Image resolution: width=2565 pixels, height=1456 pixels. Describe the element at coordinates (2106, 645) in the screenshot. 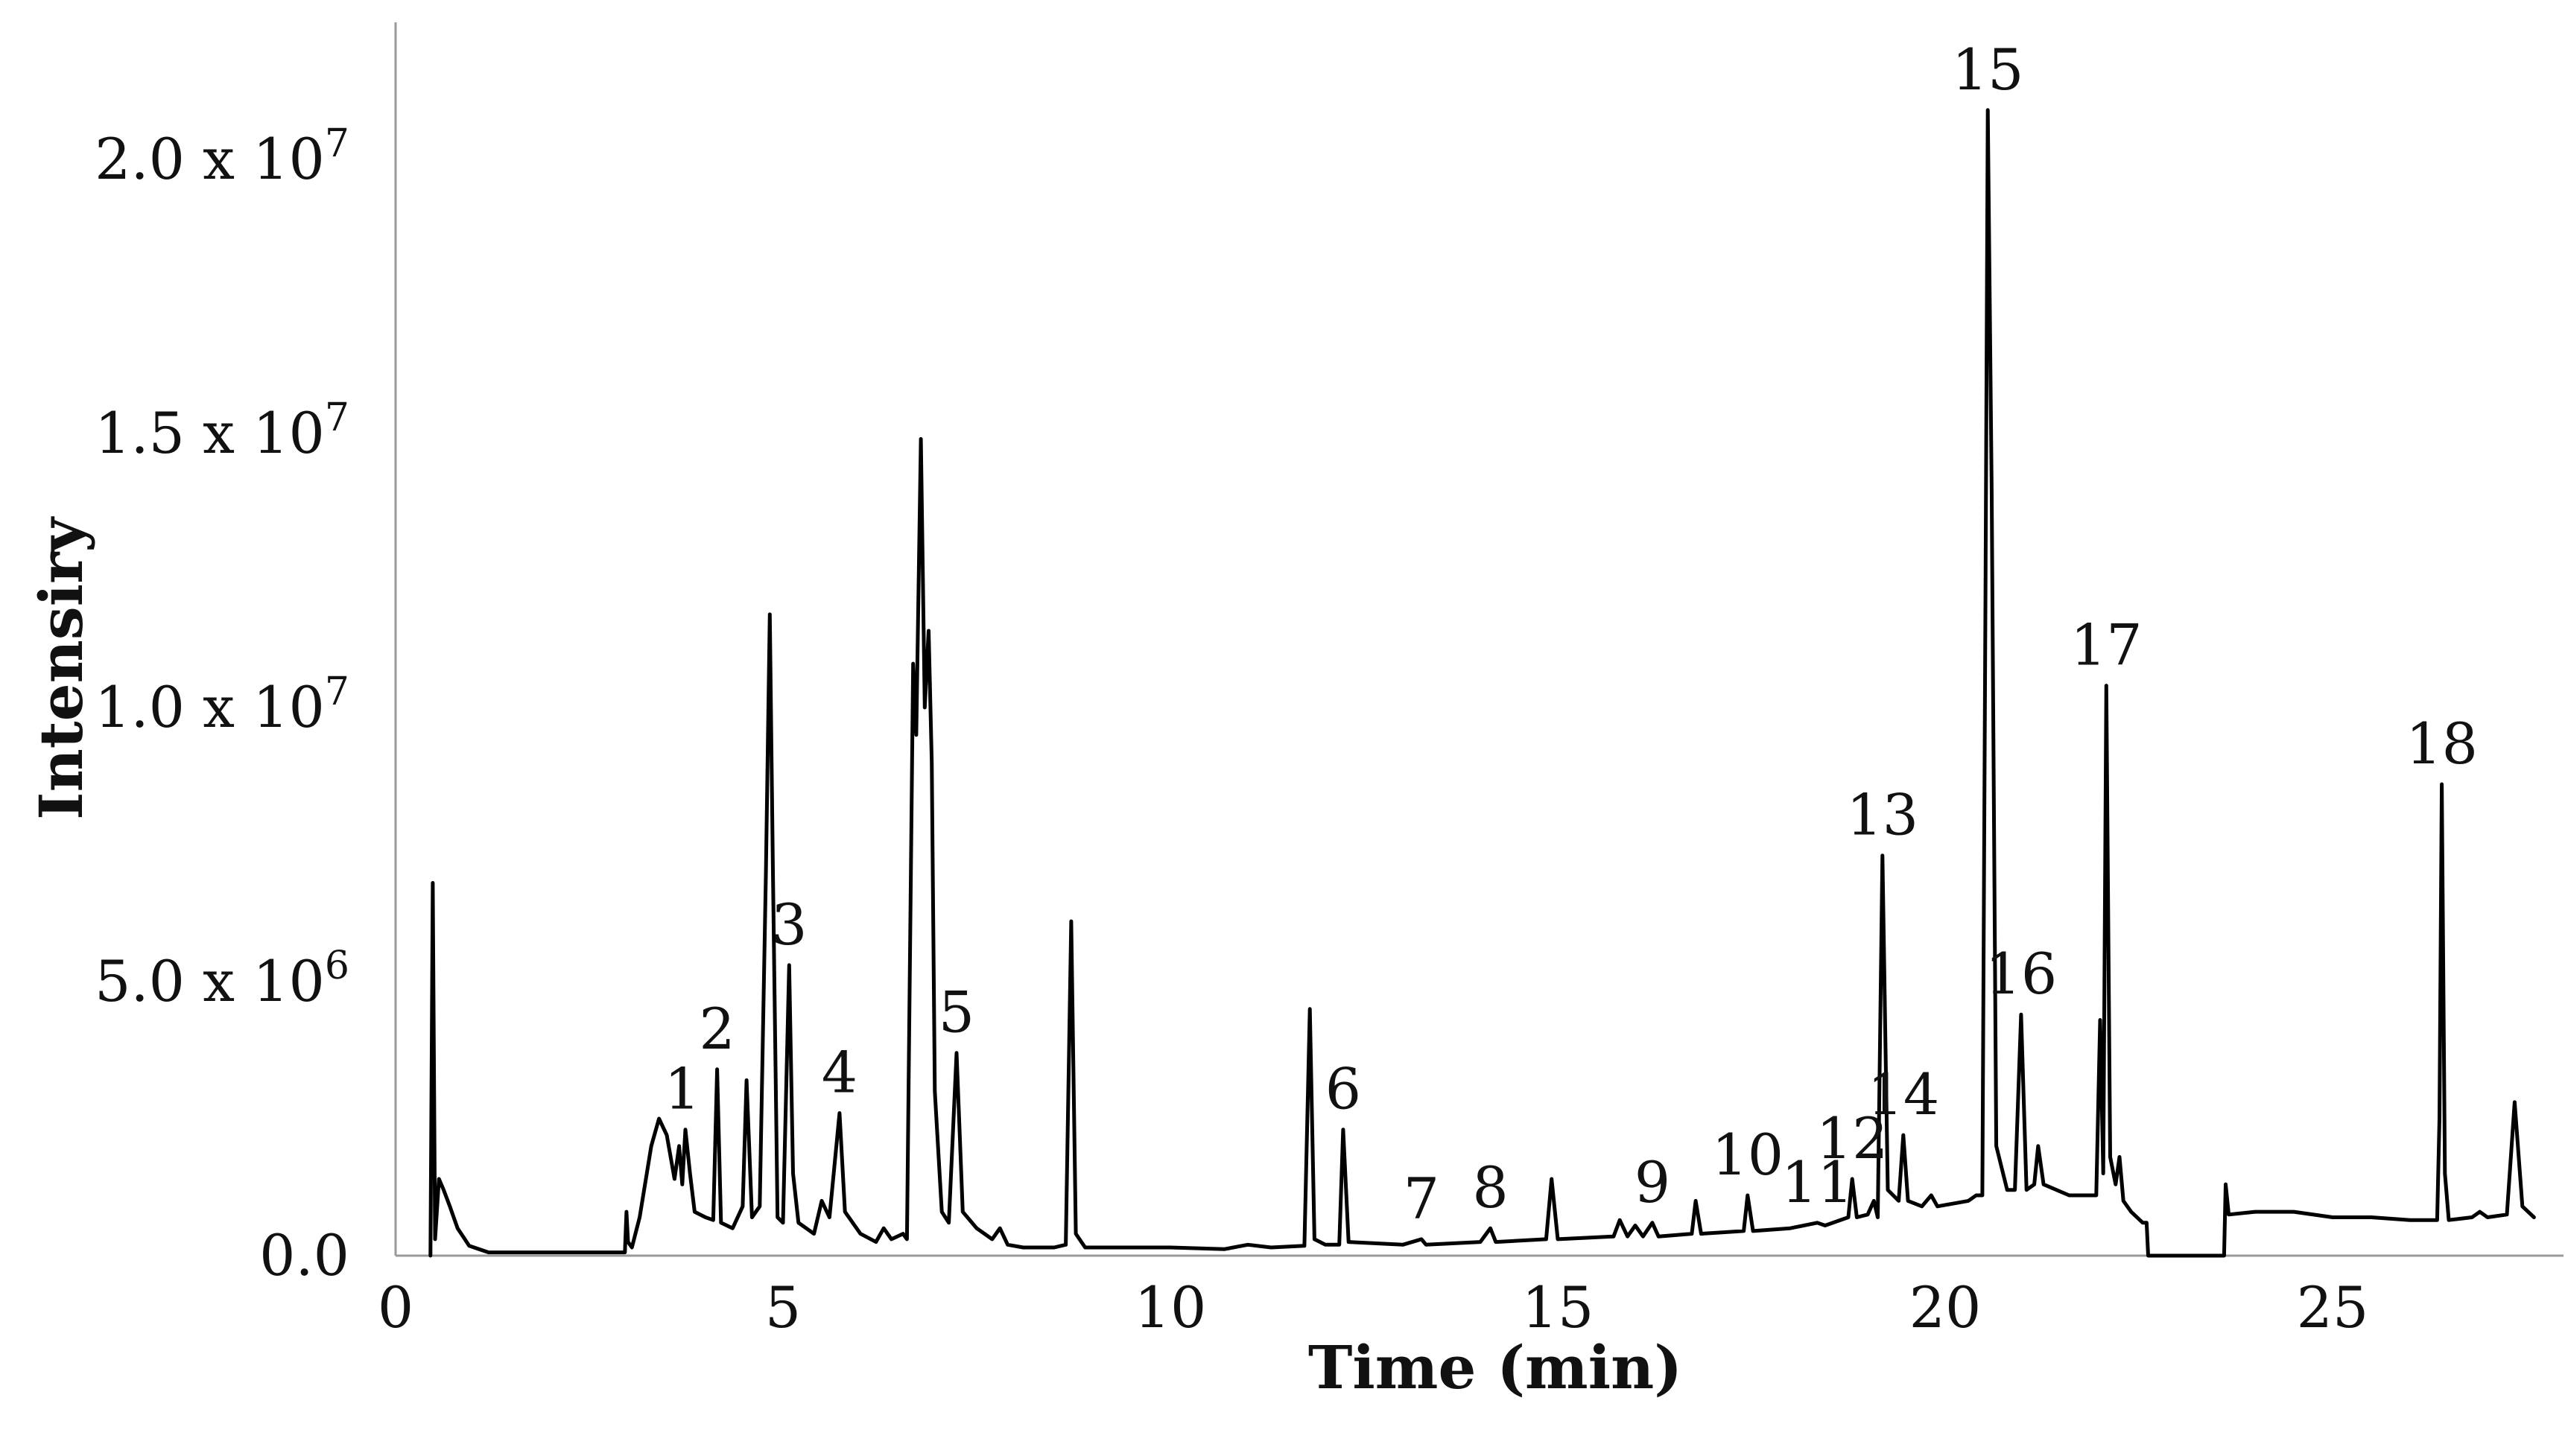

I see `peak-label: 17` at that location.